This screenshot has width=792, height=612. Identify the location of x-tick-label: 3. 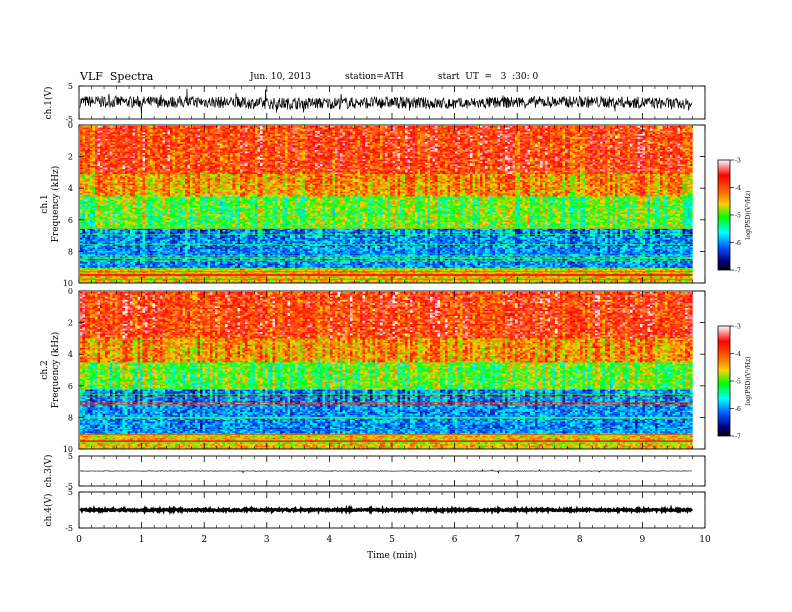
(267, 540).